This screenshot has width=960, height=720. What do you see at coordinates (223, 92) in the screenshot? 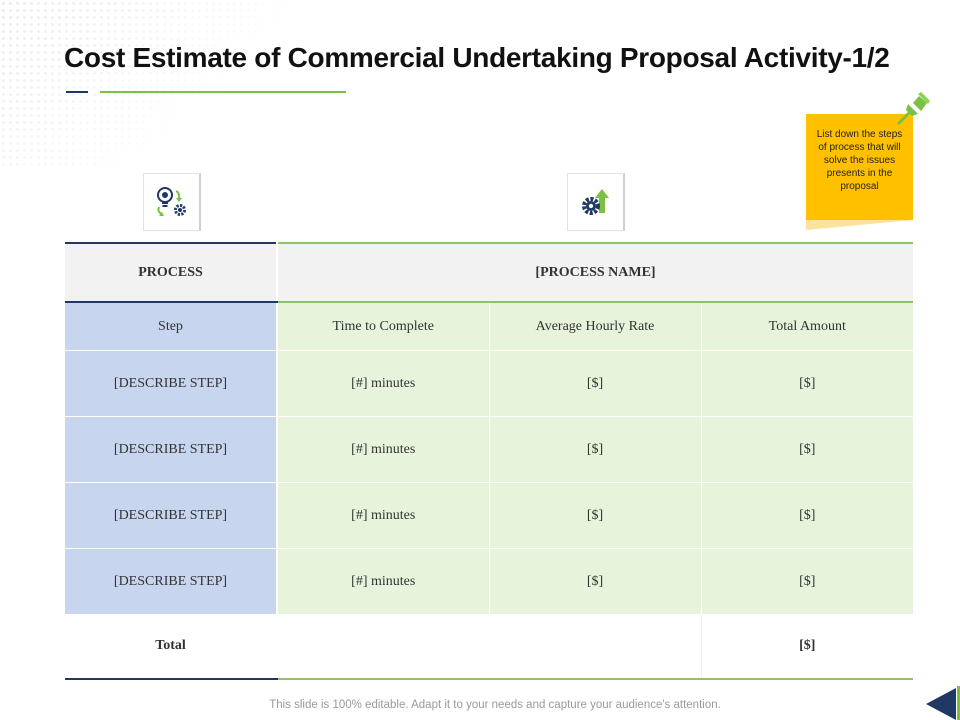
I see `title-underline-green` at bounding box center [223, 92].